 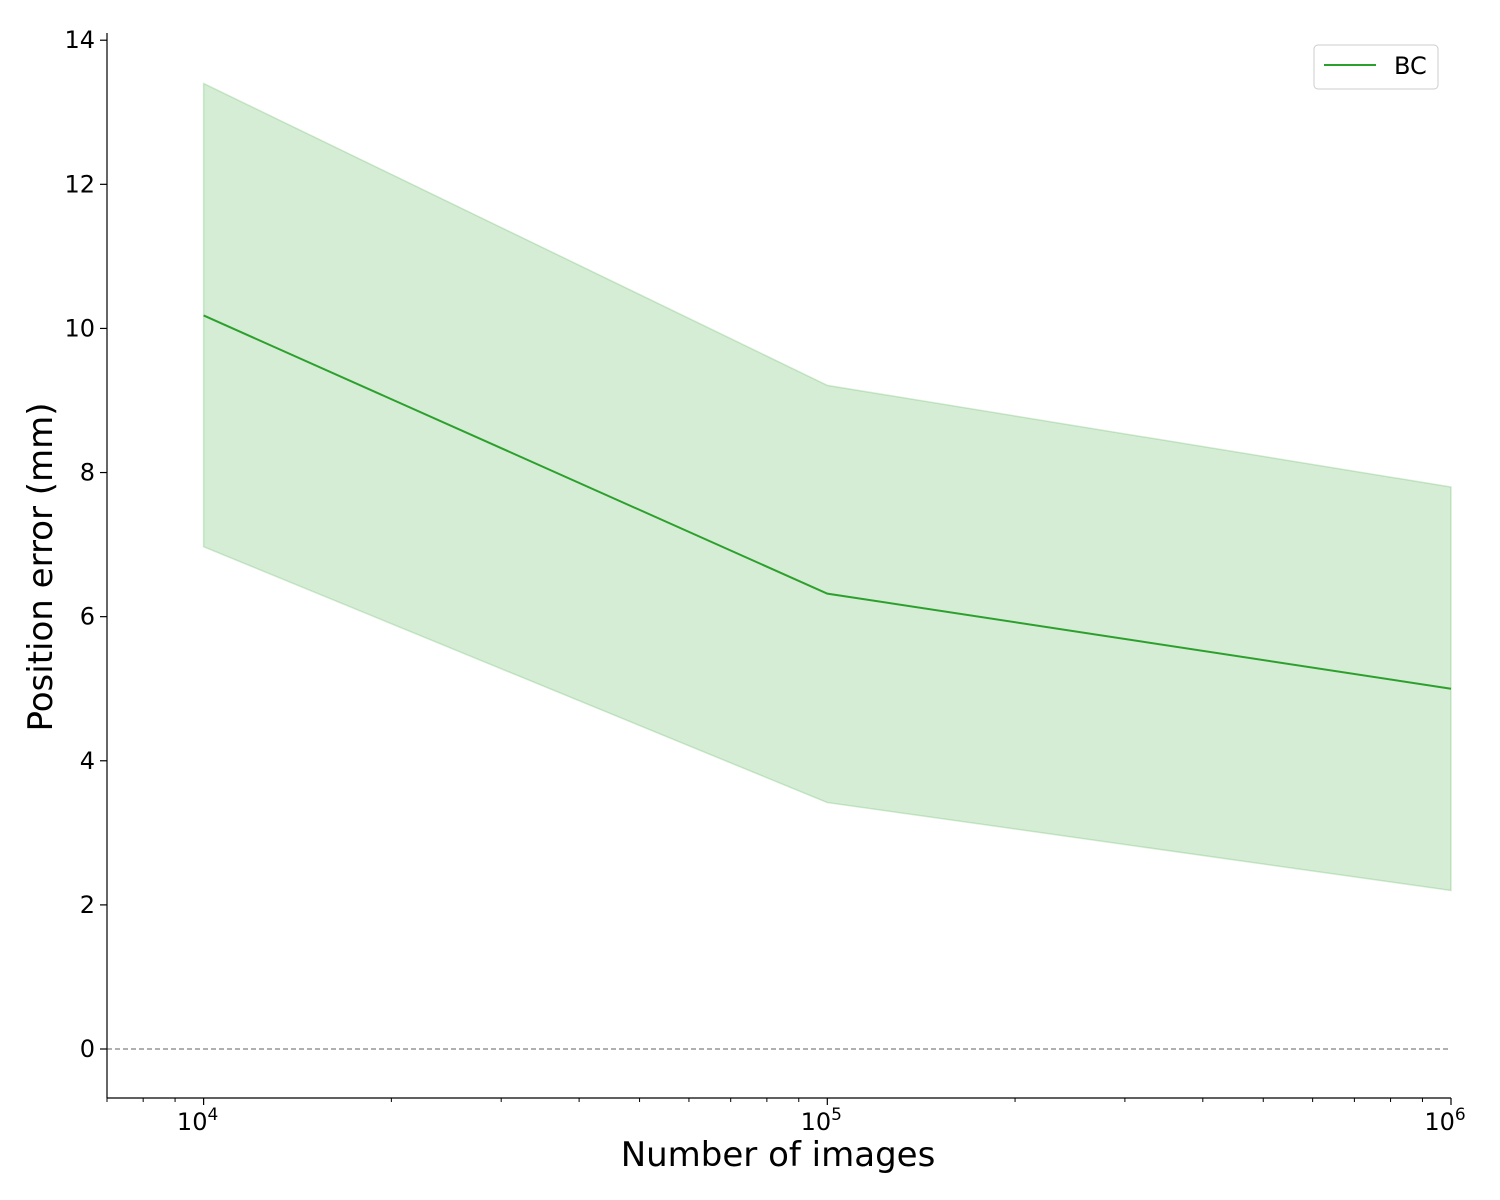 What do you see at coordinates (778, 1155) in the screenshot?
I see `x-axis-title: Number of images` at bounding box center [778, 1155].